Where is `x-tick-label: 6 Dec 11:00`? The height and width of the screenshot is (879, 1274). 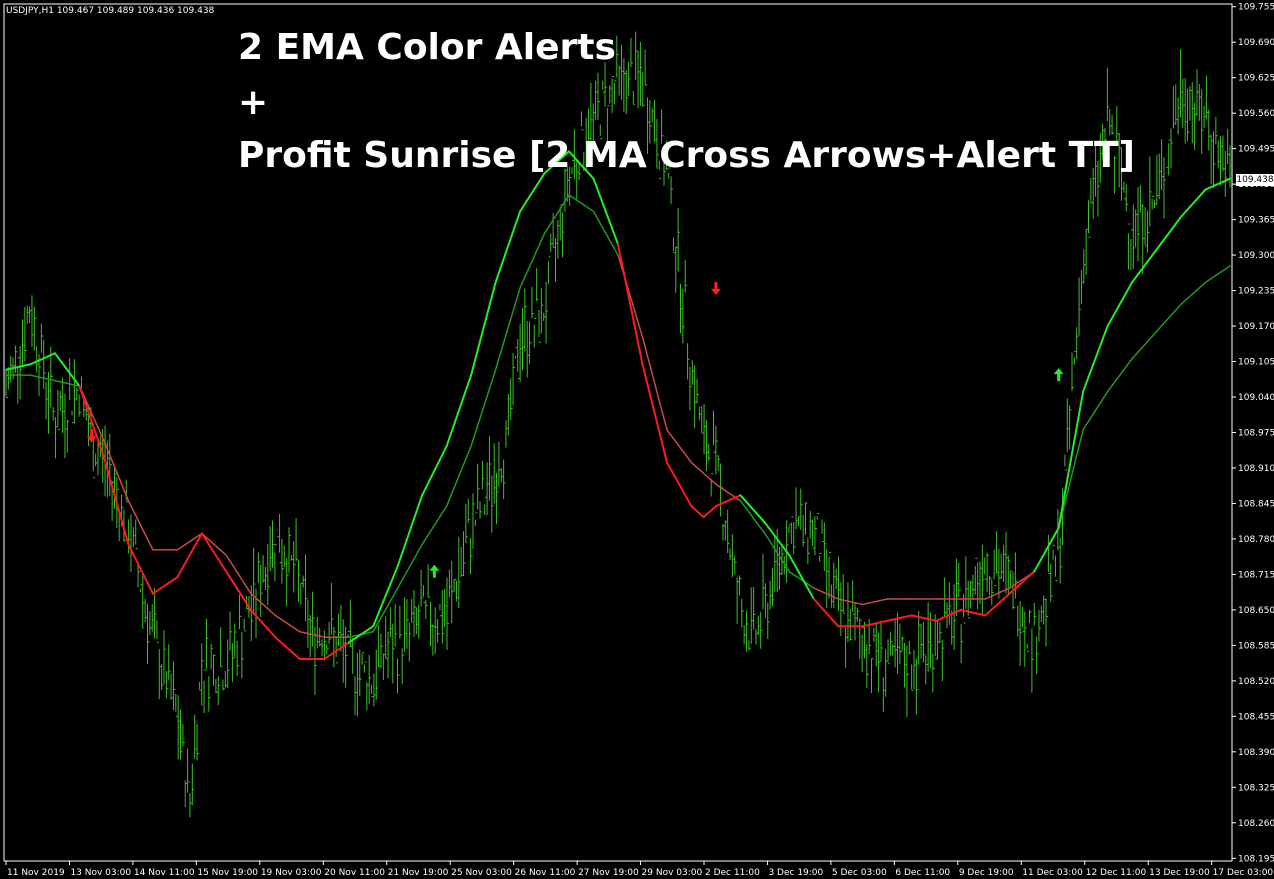
x-tick-label: 6 Dec 11:00 is located at coordinates (922, 873).